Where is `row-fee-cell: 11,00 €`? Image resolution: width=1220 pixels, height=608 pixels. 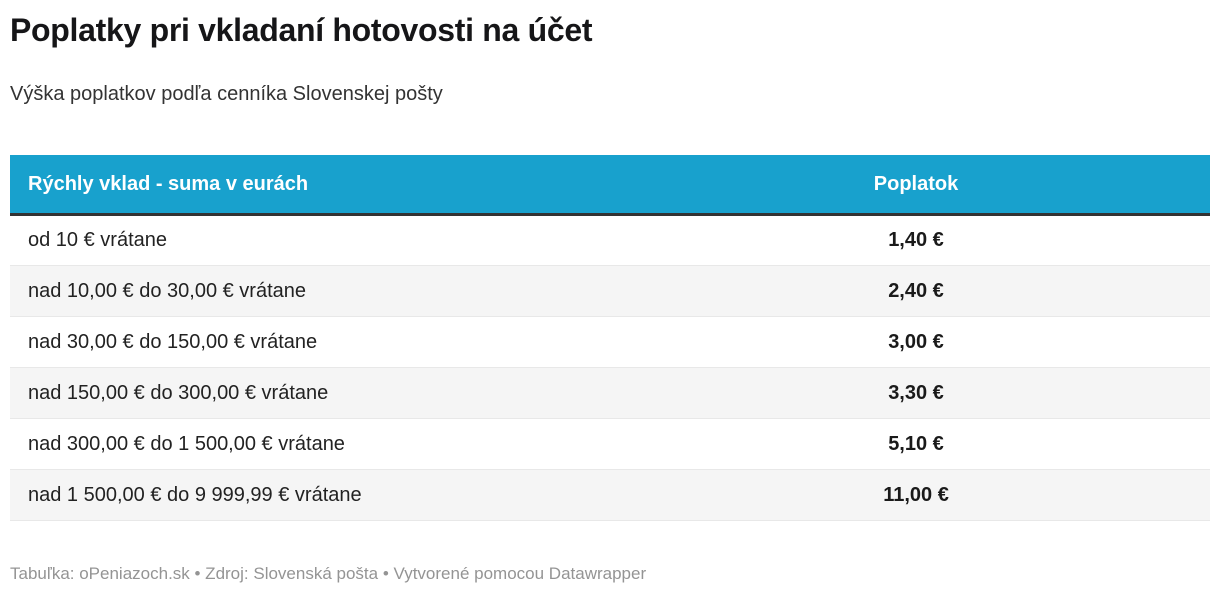 row-fee-cell: 11,00 € is located at coordinates (916, 495).